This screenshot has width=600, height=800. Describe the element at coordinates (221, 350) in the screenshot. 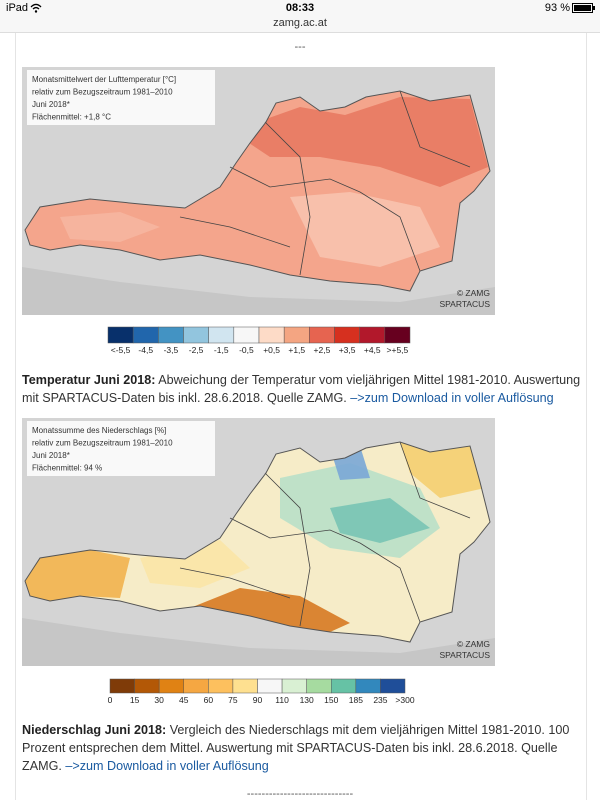

I see `scale-label: -1,5` at that location.